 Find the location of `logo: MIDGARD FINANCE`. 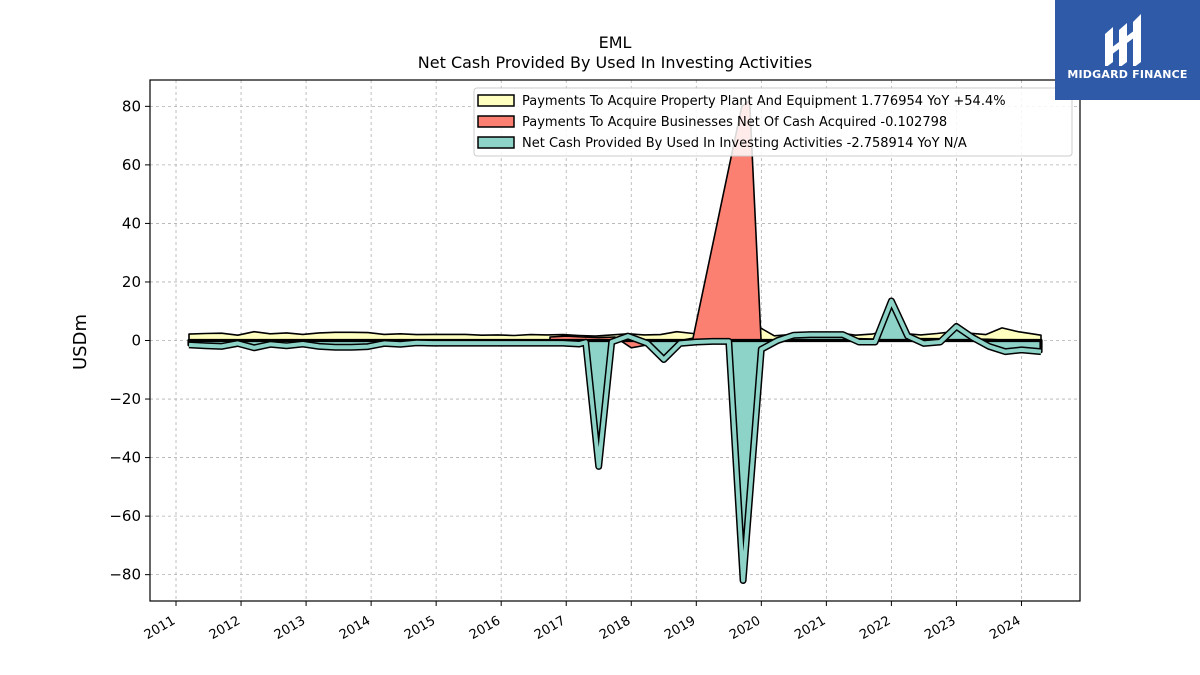

logo: MIDGARD FINANCE is located at coordinates (1127, 50).